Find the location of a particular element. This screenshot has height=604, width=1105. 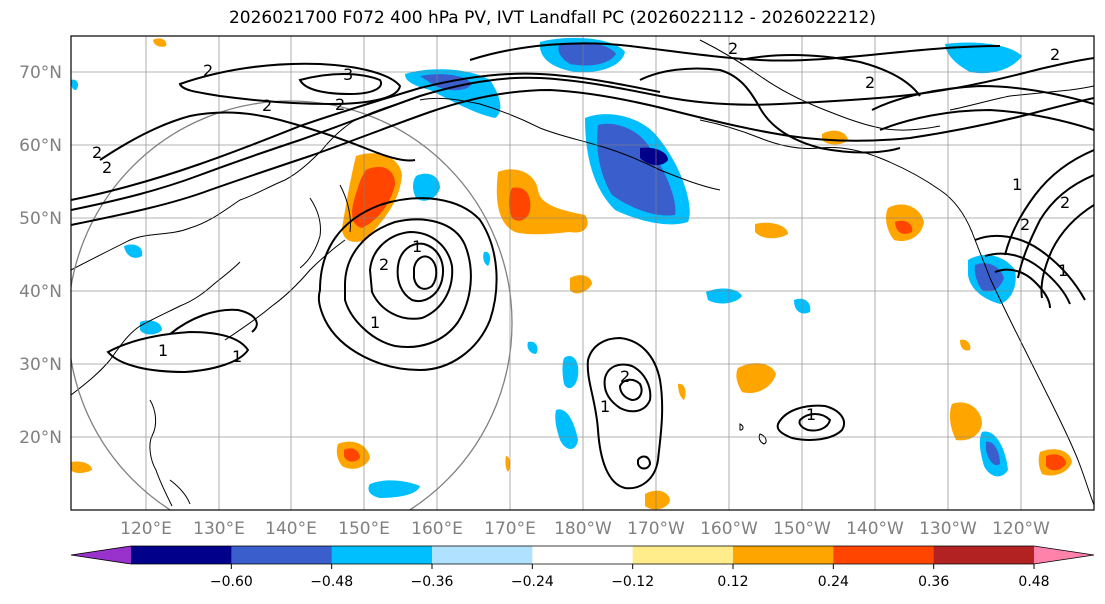

colorbar-tick-label: −0.60 is located at coordinates (231, 582).